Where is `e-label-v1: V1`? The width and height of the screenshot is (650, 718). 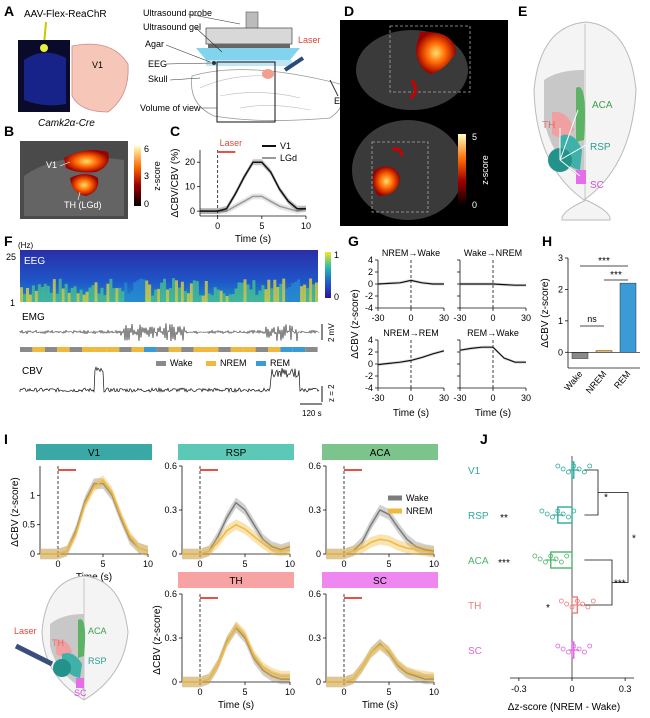 e-label-v1: V1 is located at coordinates (547, 175).